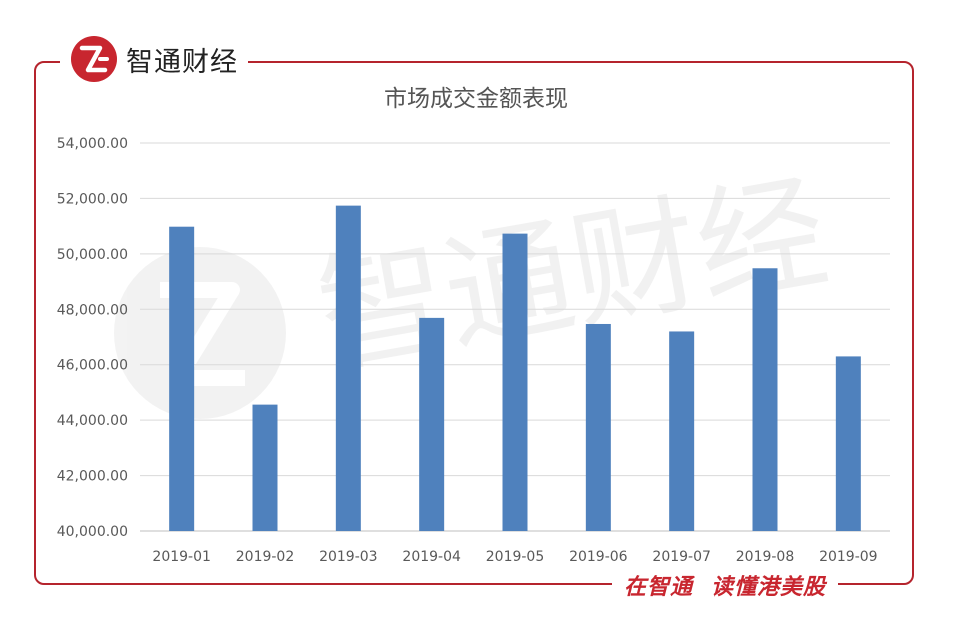  What do you see at coordinates (94, 59) in the screenshot?
I see `zhitong-logo-icon` at bounding box center [94, 59].